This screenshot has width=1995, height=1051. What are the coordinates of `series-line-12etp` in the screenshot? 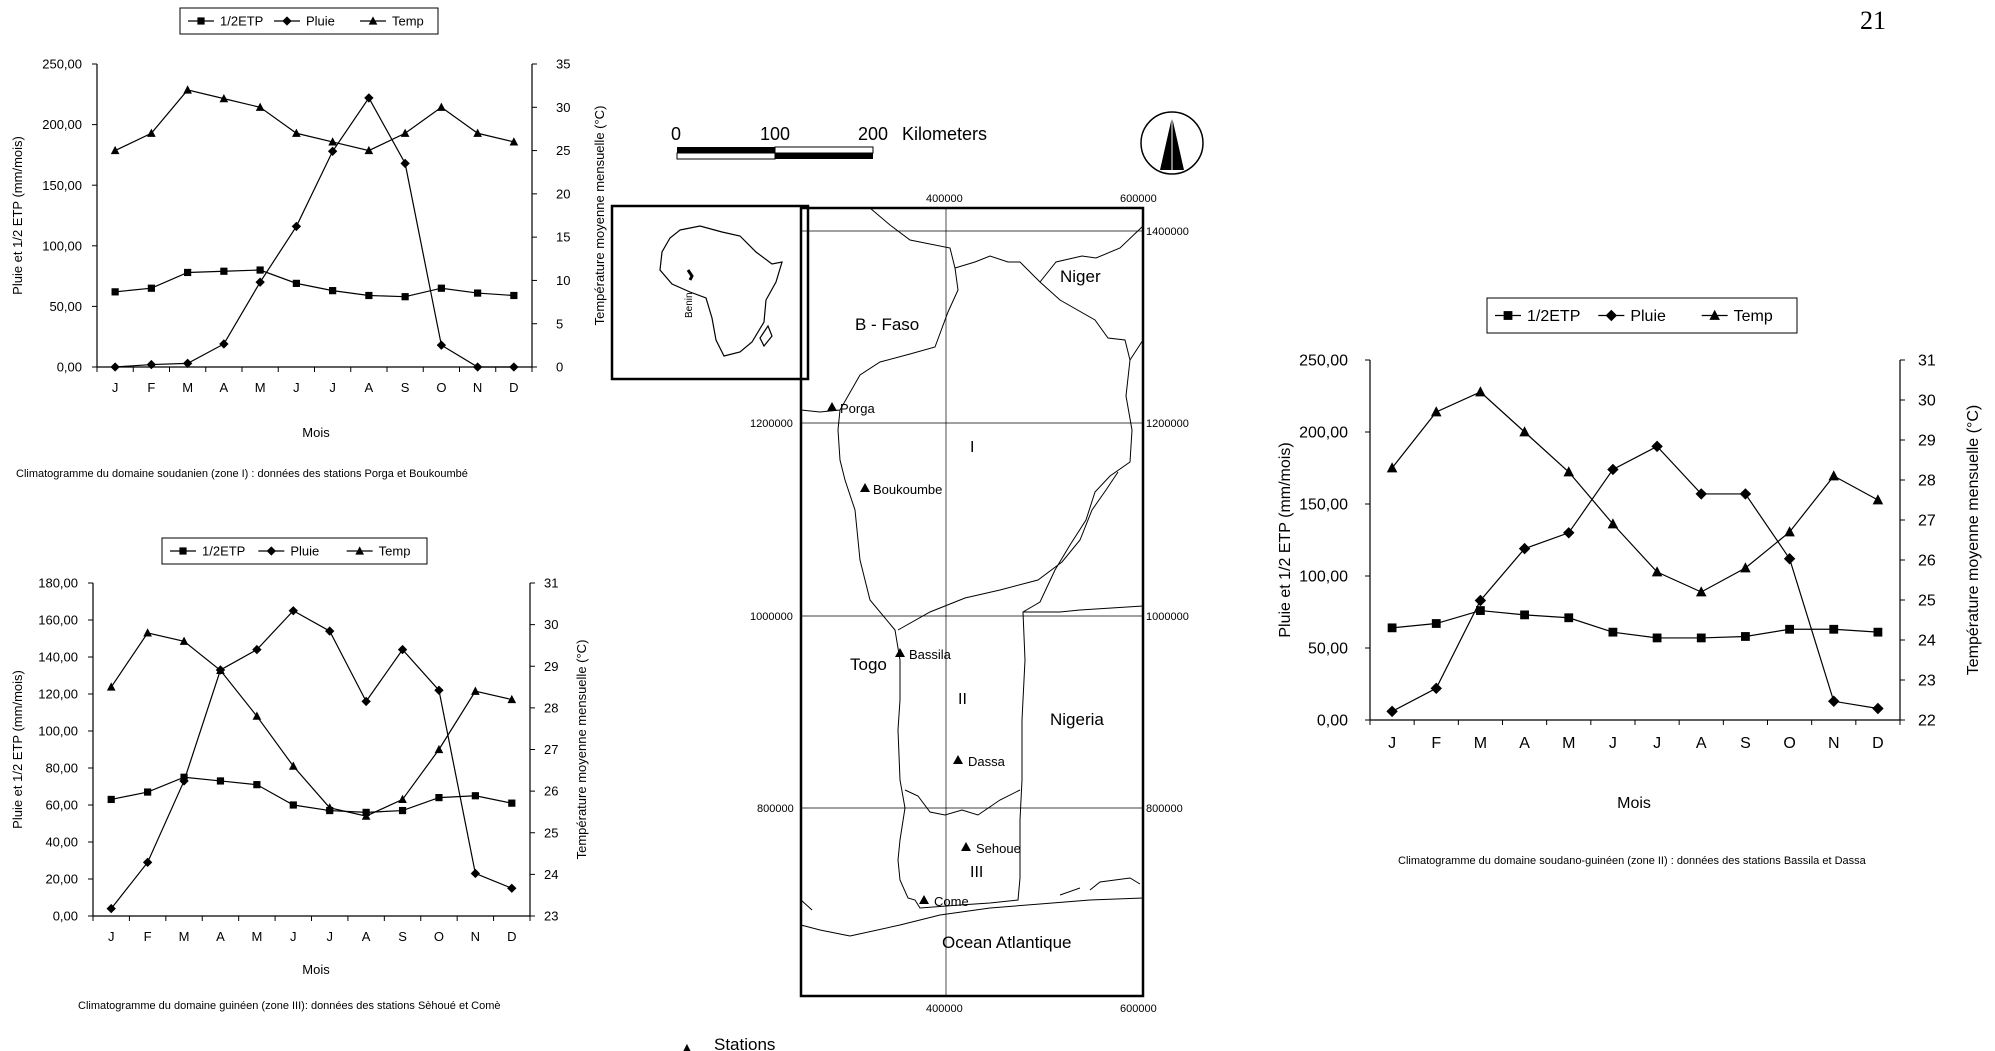 It's located at (1635, 624).